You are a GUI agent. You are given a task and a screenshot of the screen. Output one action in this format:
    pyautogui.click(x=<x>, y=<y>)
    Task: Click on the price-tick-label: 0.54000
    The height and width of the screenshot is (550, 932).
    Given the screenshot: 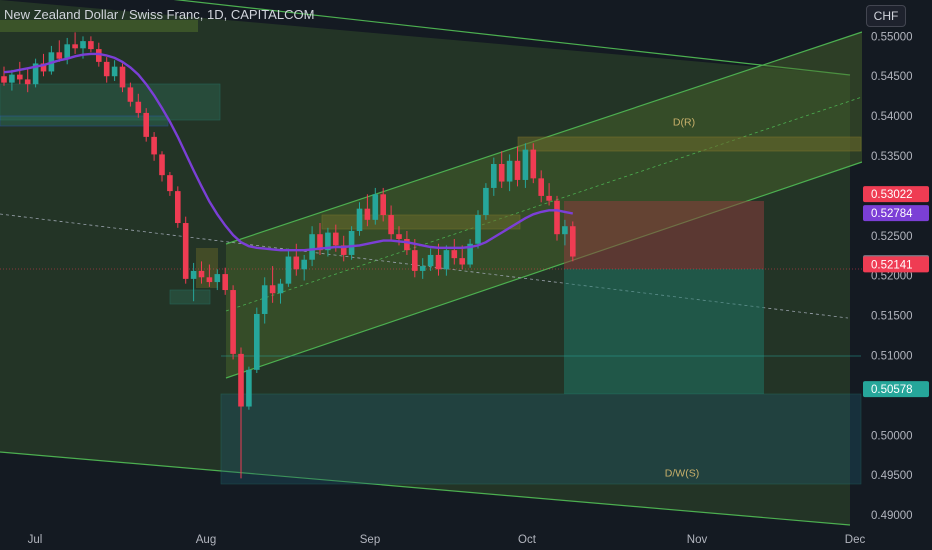 What is the action you would take?
    pyautogui.click(x=892, y=117)
    